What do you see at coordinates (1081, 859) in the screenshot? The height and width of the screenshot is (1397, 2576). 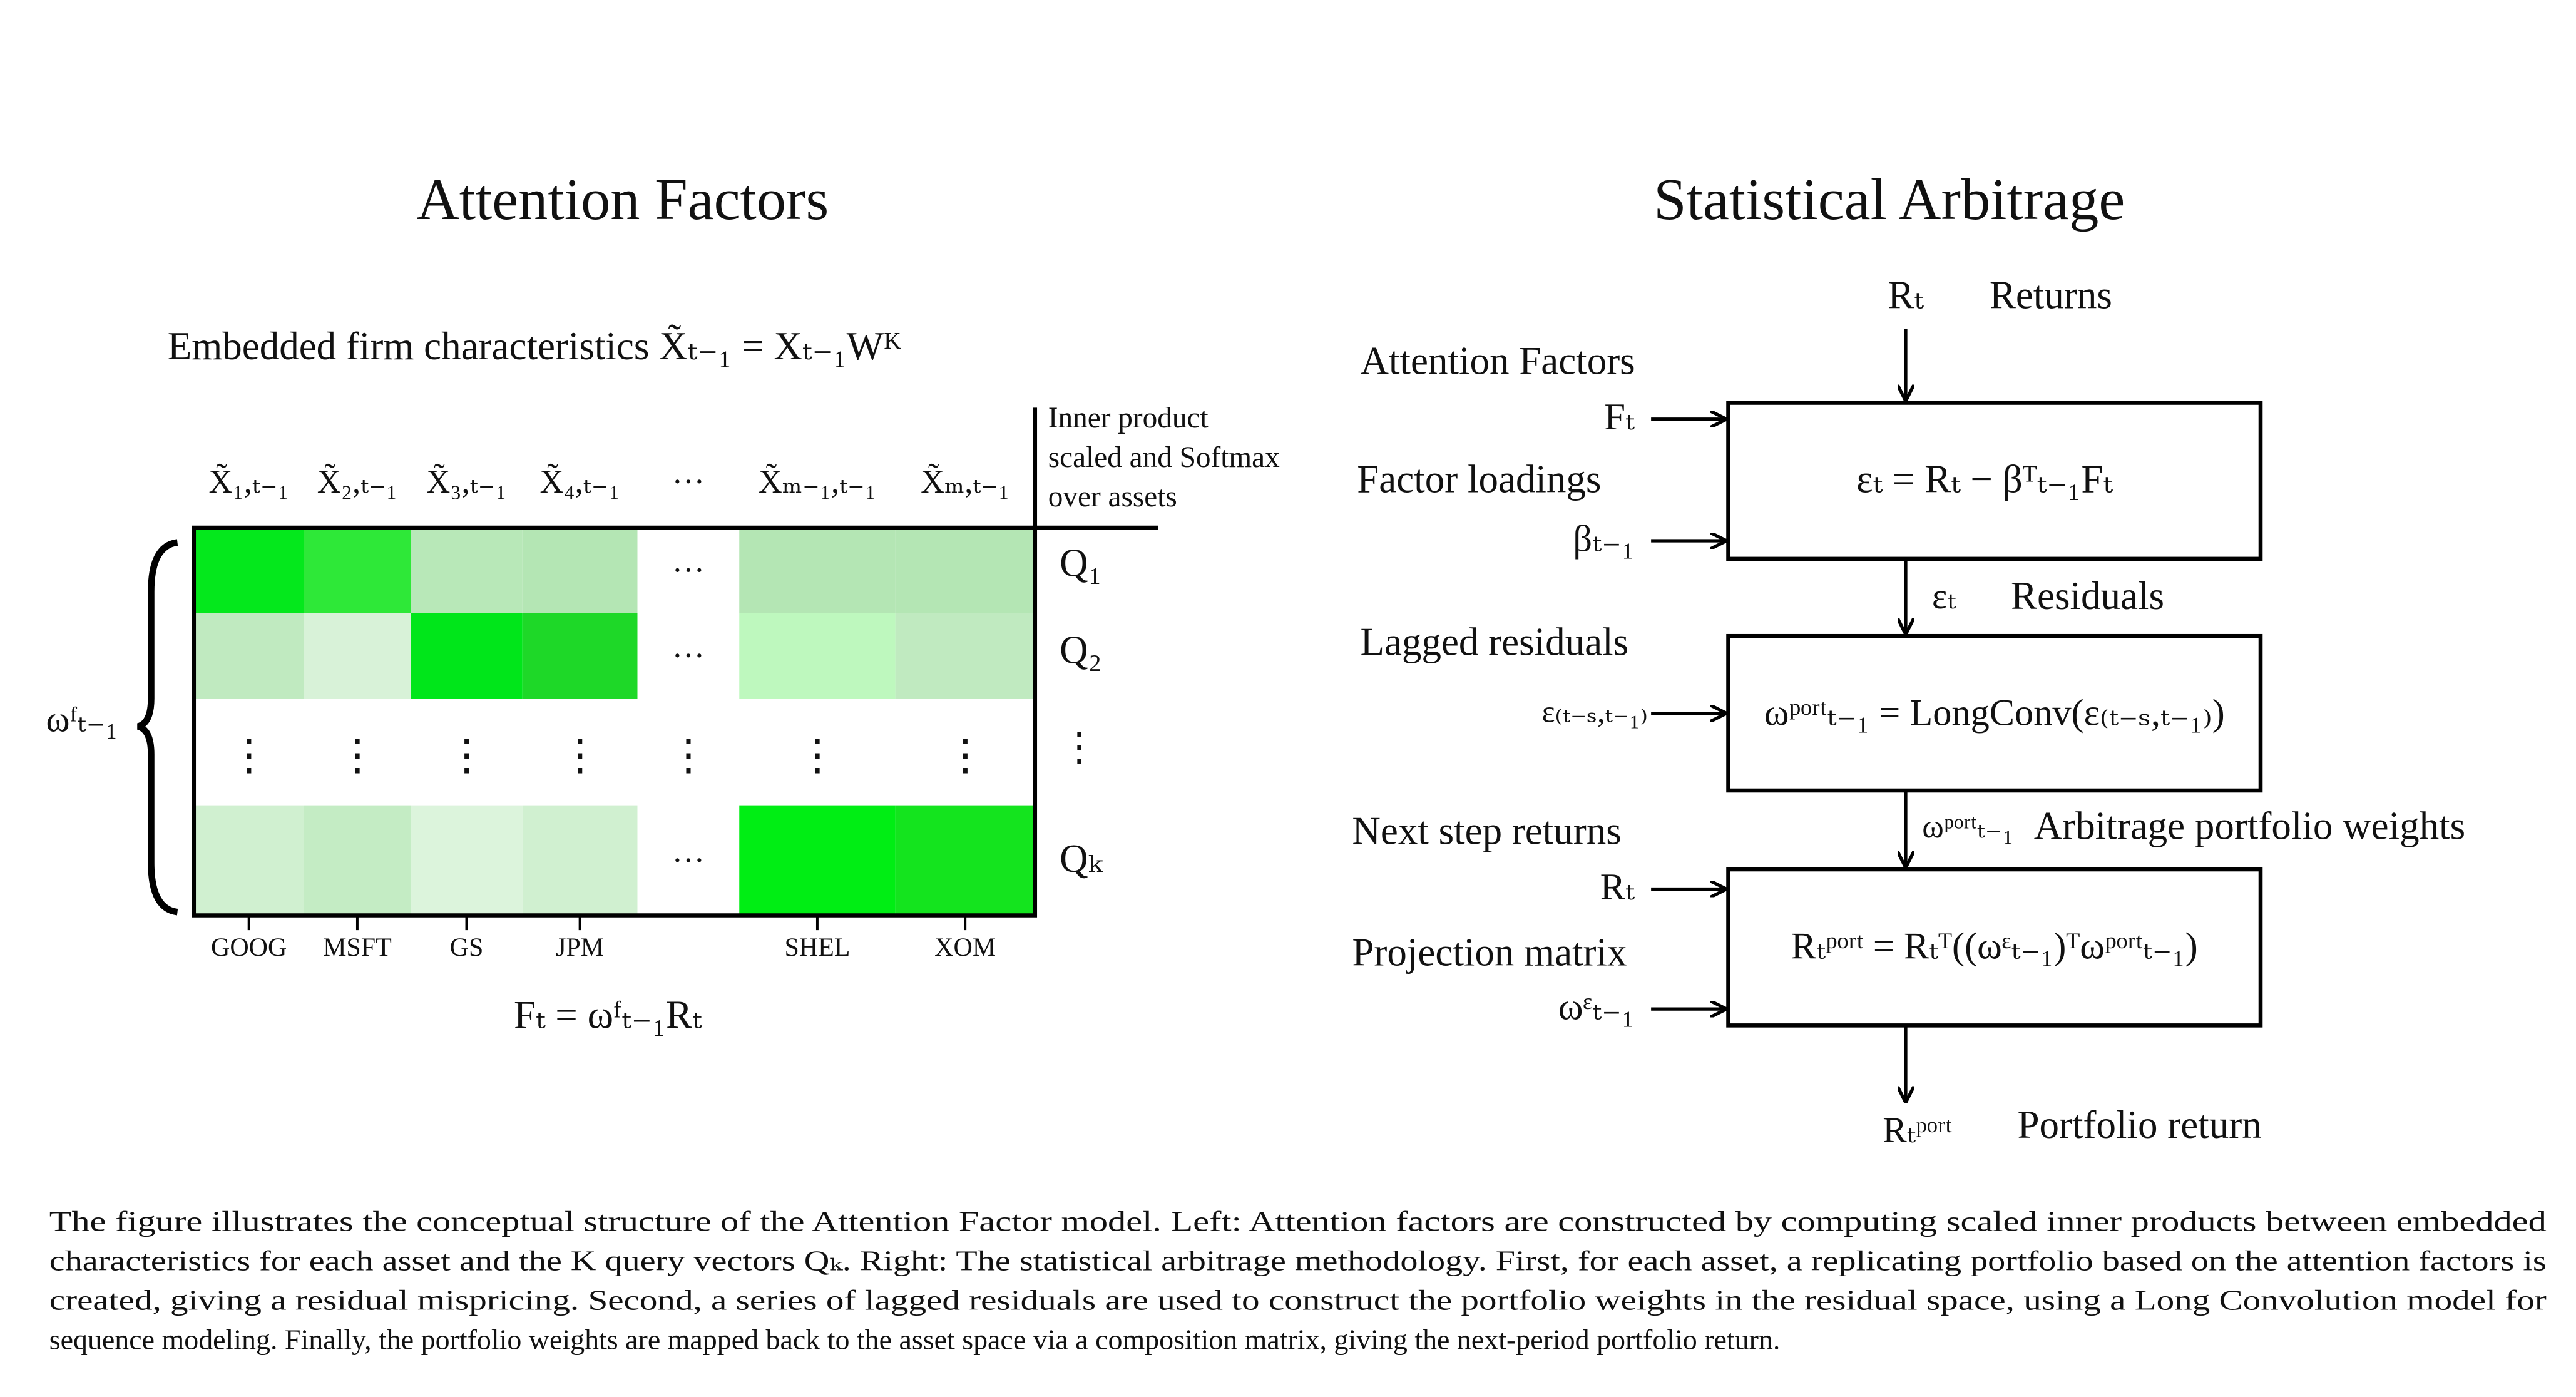 I see `query-label: Qₖ` at bounding box center [1081, 859].